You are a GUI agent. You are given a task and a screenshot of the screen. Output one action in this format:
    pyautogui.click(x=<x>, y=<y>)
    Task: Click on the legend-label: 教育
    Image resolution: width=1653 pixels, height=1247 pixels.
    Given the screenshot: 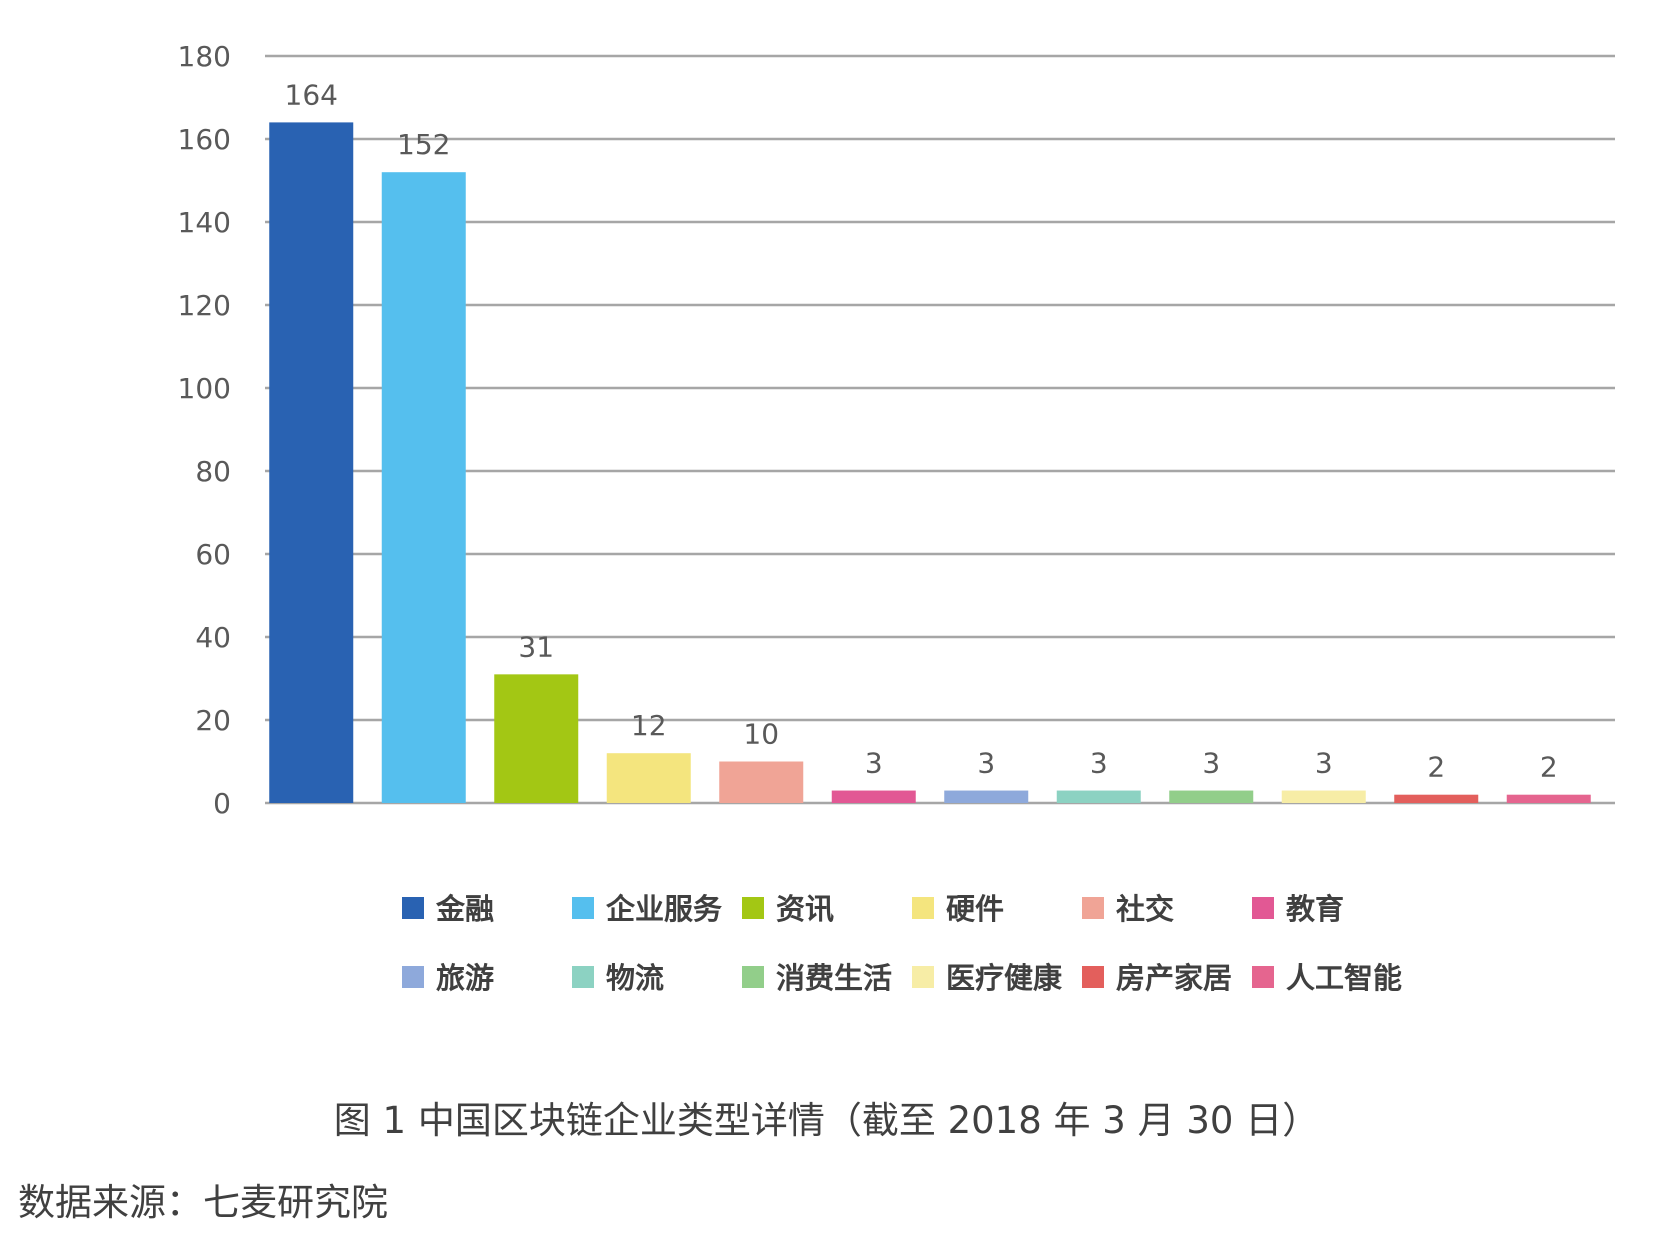 What is the action you would take?
    pyautogui.click(x=1315, y=909)
    